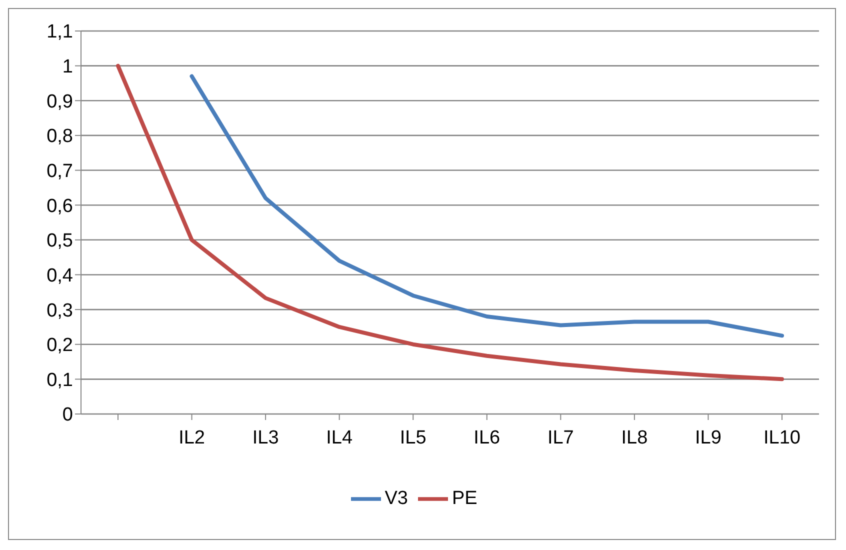  Describe the element at coordinates (465, 499) in the screenshot. I see `legend-label: PE` at that location.